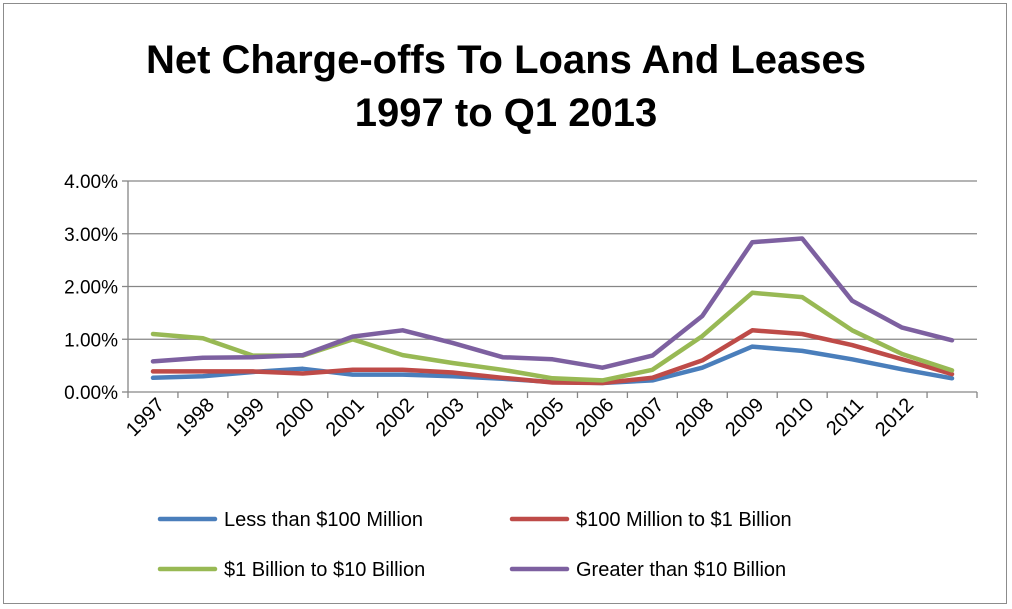  Describe the element at coordinates (744, 417) in the screenshot. I see `x-tick-label: 2009` at that location.